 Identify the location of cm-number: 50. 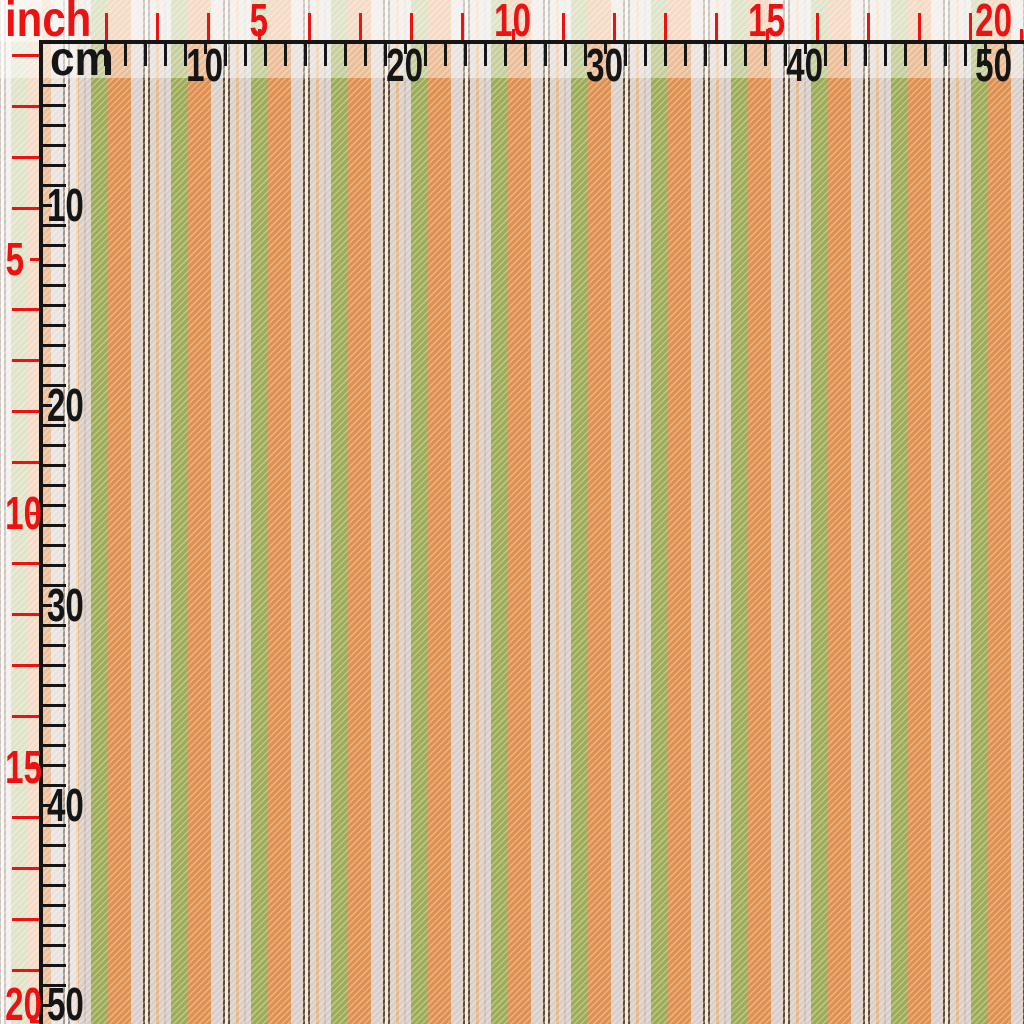
(65, 1001).